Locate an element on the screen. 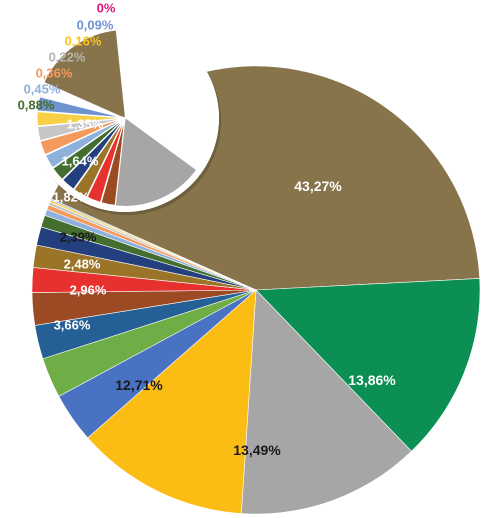  zoom-inset is located at coordinates (126, 119).